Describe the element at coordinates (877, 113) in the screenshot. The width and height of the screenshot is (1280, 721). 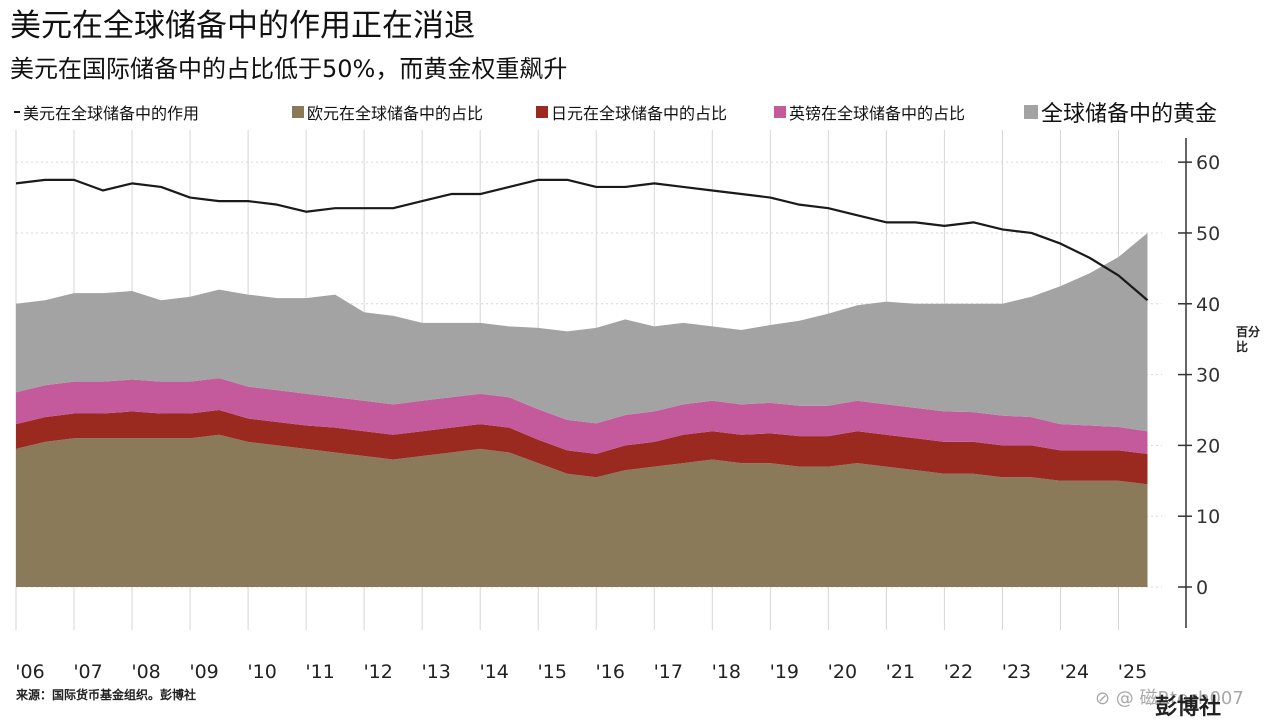
I see `legend-label-gbp: 英镑在全球储备中的占比` at that location.